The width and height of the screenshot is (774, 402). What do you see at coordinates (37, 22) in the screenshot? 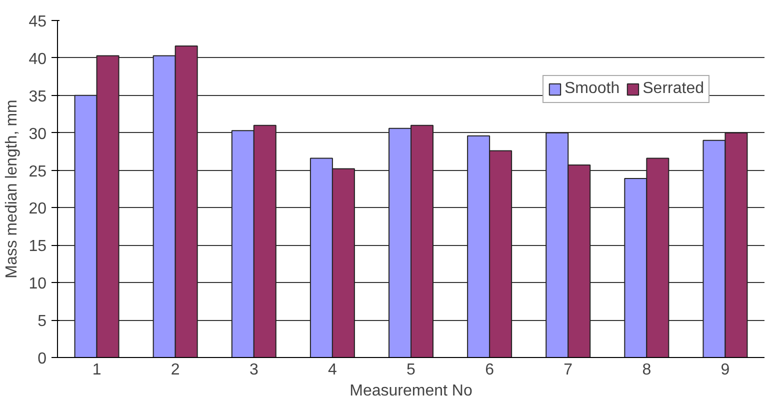
I see `y-tick-label: 45` at bounding box center [37, 22].